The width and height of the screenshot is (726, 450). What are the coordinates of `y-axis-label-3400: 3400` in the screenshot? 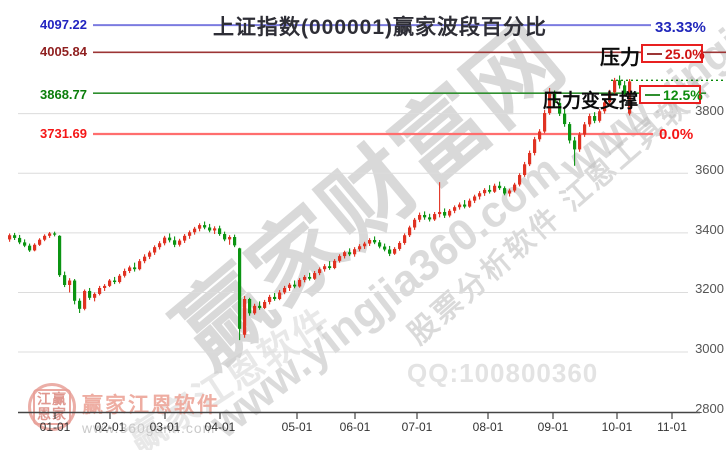 It's located at (709, 229).